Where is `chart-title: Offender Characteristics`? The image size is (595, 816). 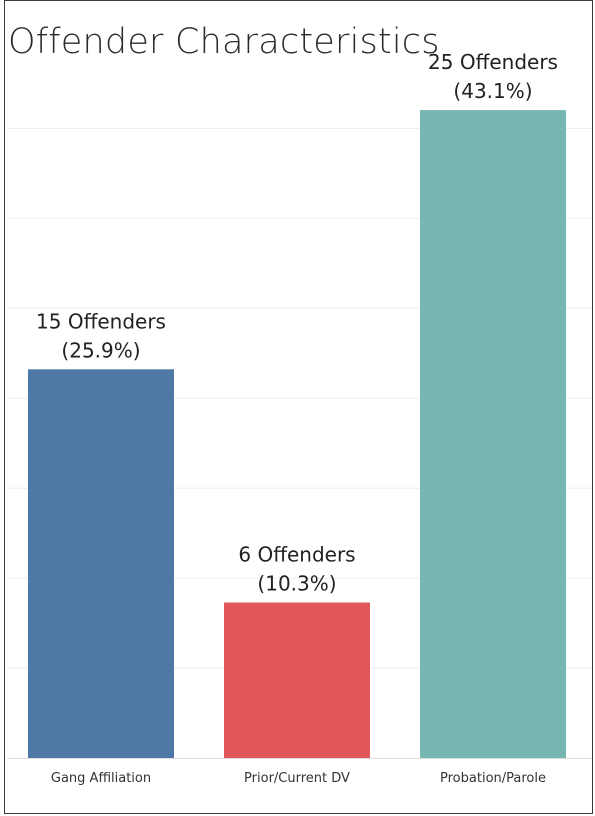
chart-title: Offender Characteristics is located at coordinates (224, 42).